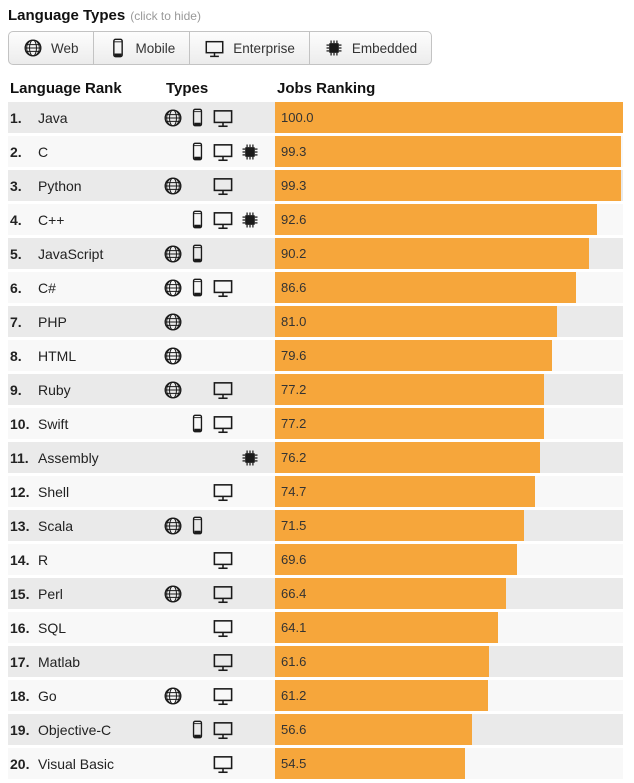 The image size is (634, 783). I want to click on filter-button-web: Web, so click(51, 48).